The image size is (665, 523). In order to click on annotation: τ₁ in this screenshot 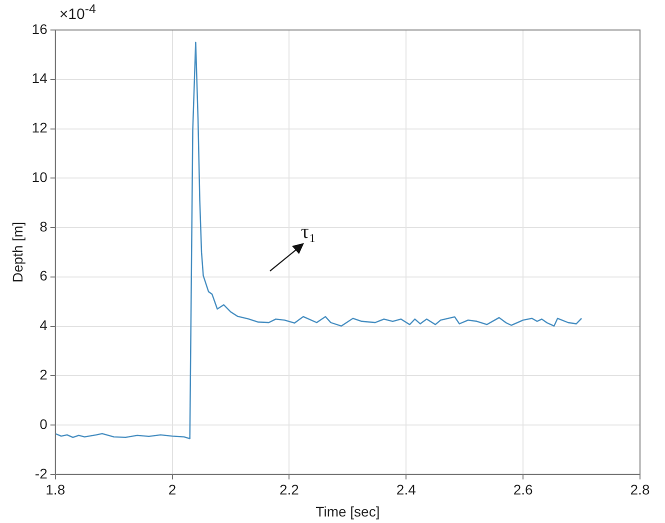, I will do `click(308, 232)`.